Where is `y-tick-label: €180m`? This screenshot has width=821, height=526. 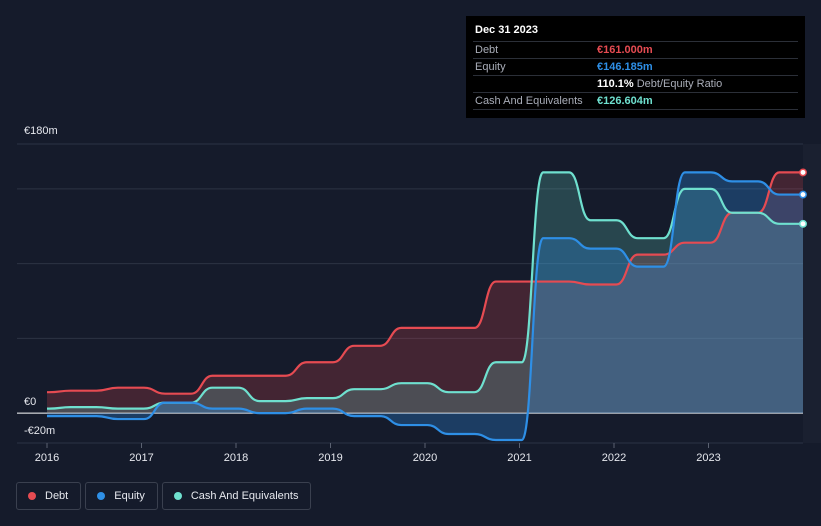
y-tick-label: €180m is located at coordinates (41, 131).